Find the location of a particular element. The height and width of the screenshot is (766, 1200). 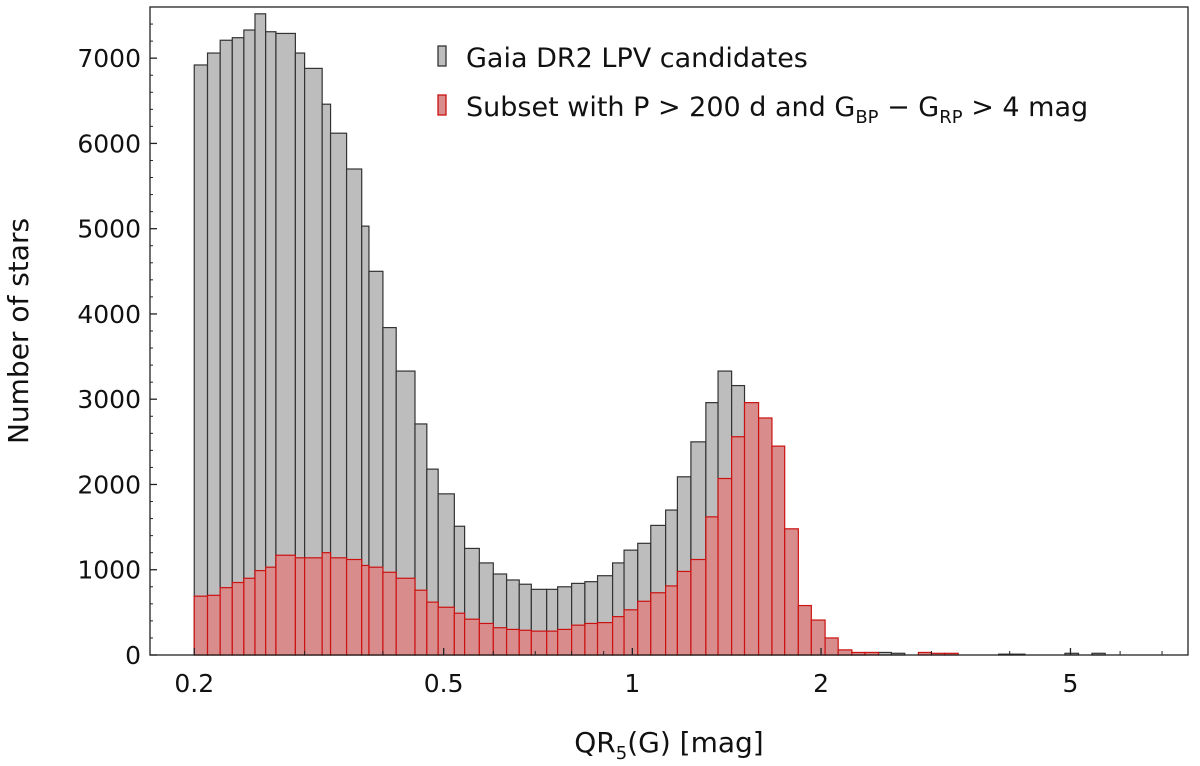

y-tick-label-1: 1000 is located at coordinates (109, 570).